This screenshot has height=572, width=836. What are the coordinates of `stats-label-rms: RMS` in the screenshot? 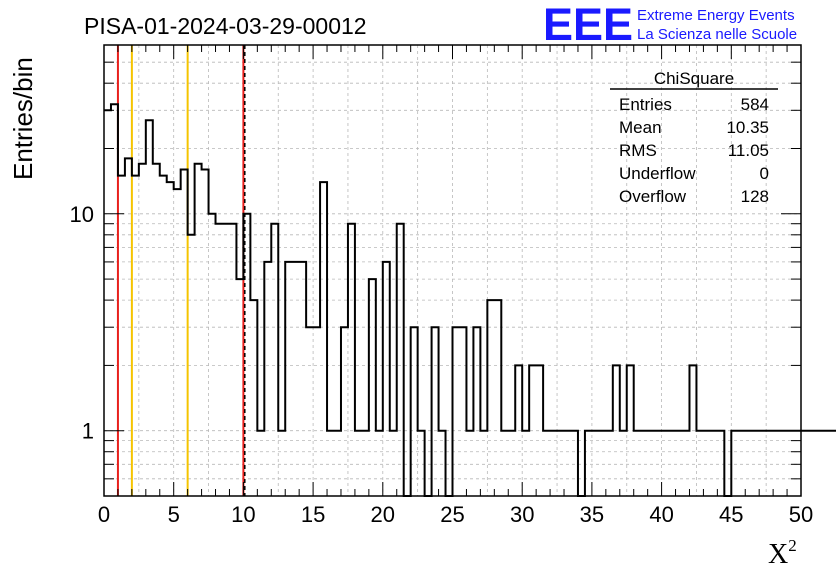 It's located at (638, 150).